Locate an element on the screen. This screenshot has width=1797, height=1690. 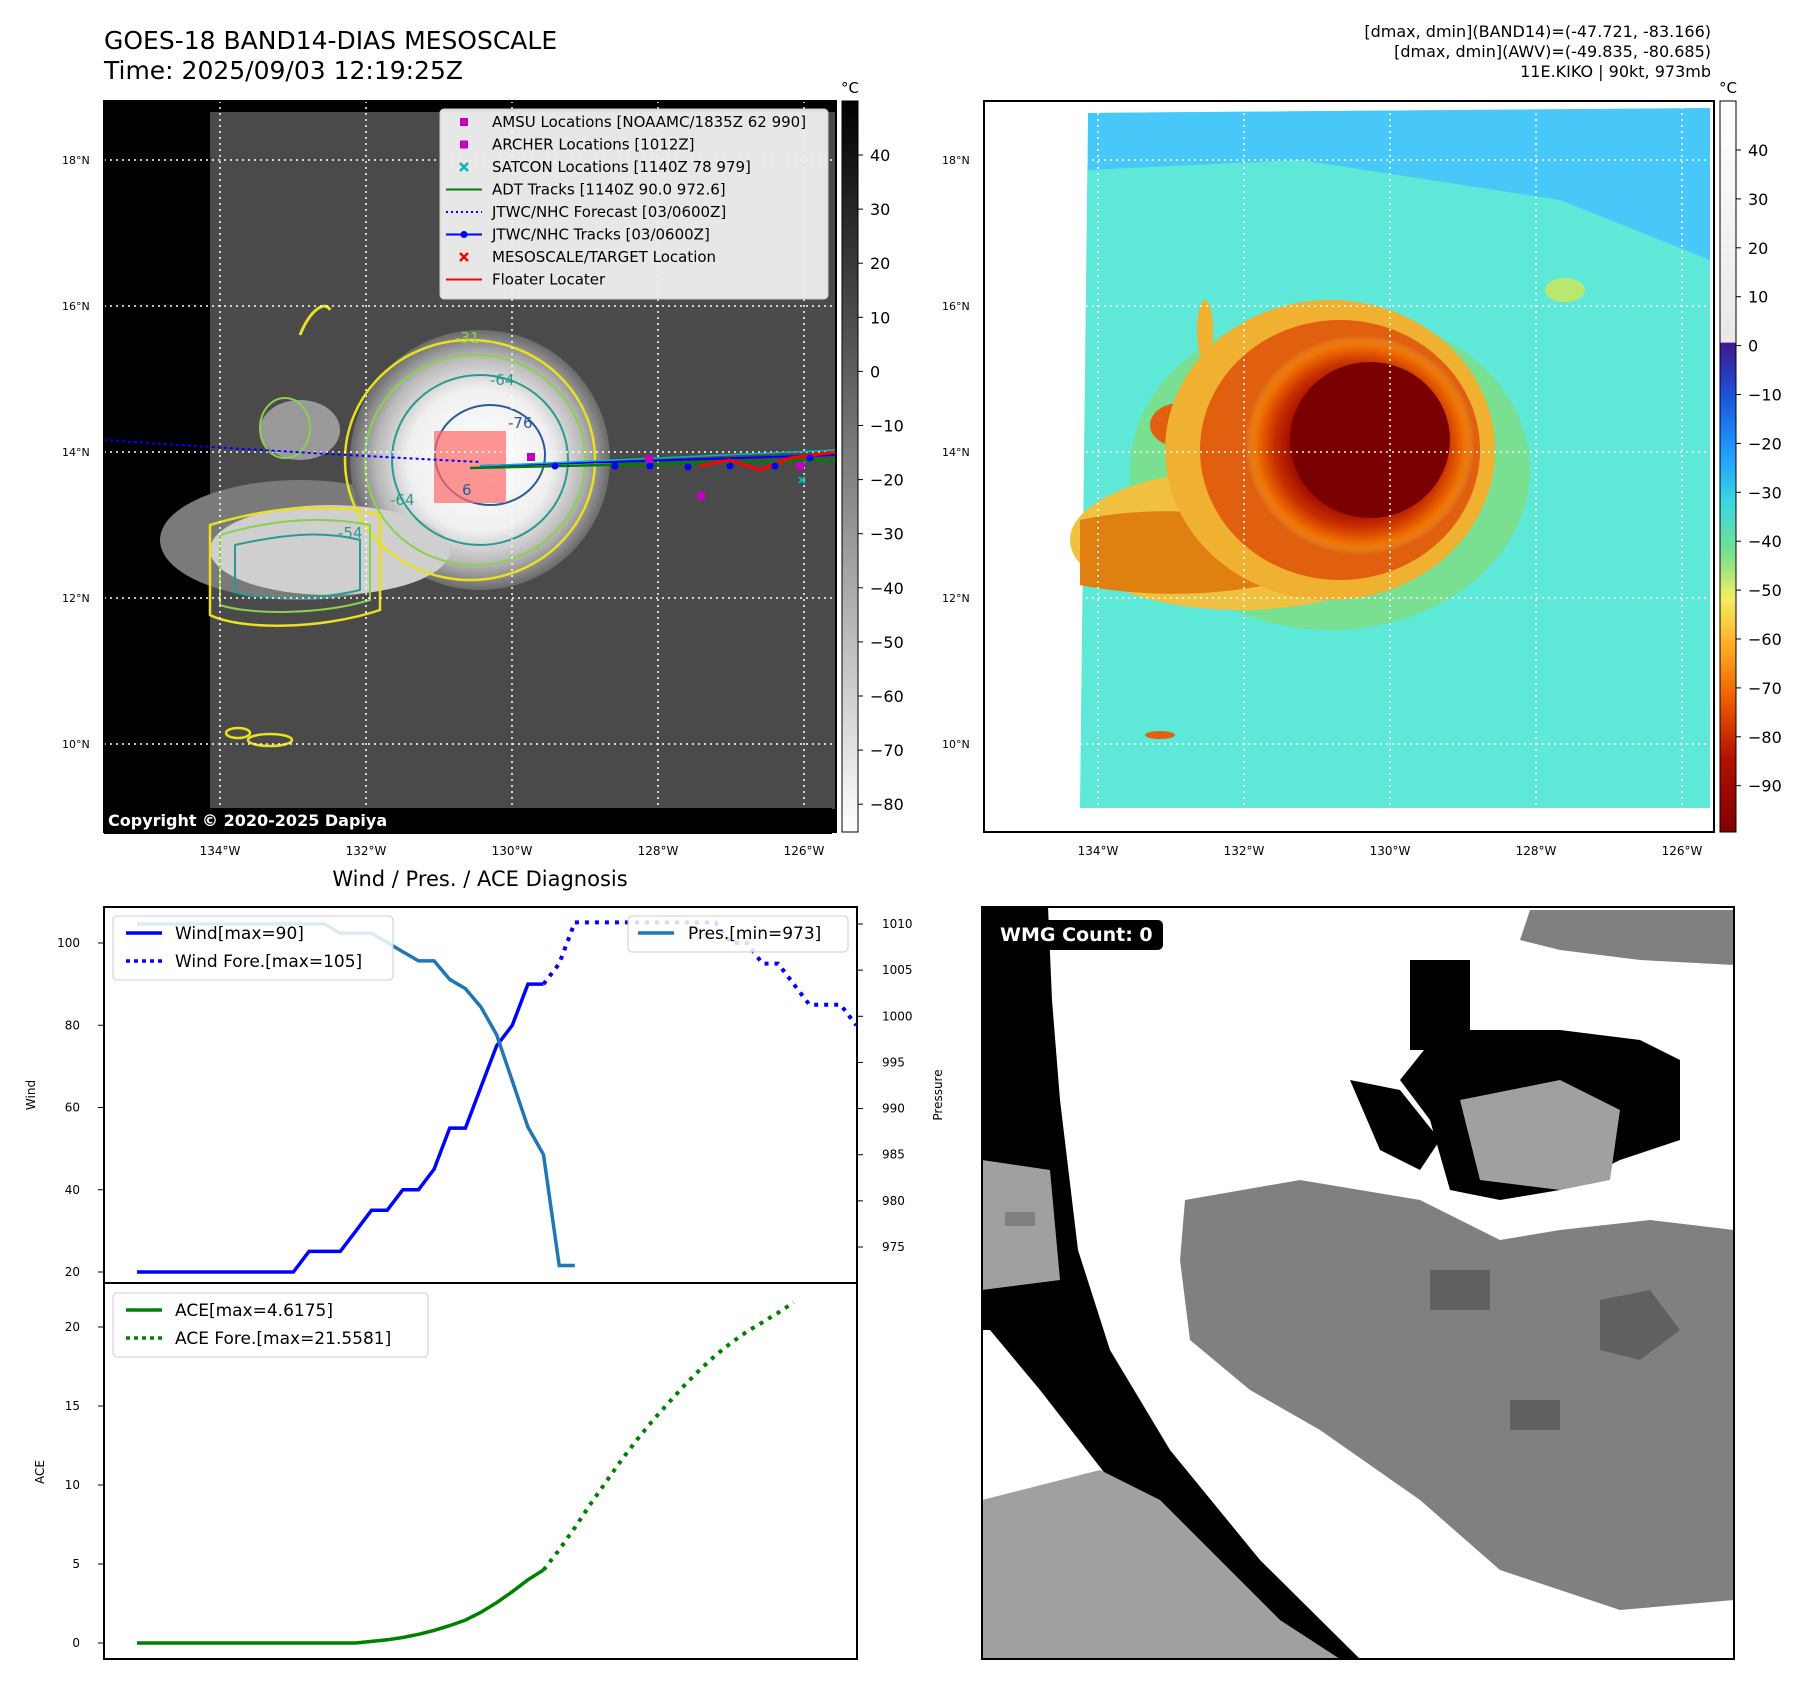
lat-label: 12°N is located at coordinates (76, 598).